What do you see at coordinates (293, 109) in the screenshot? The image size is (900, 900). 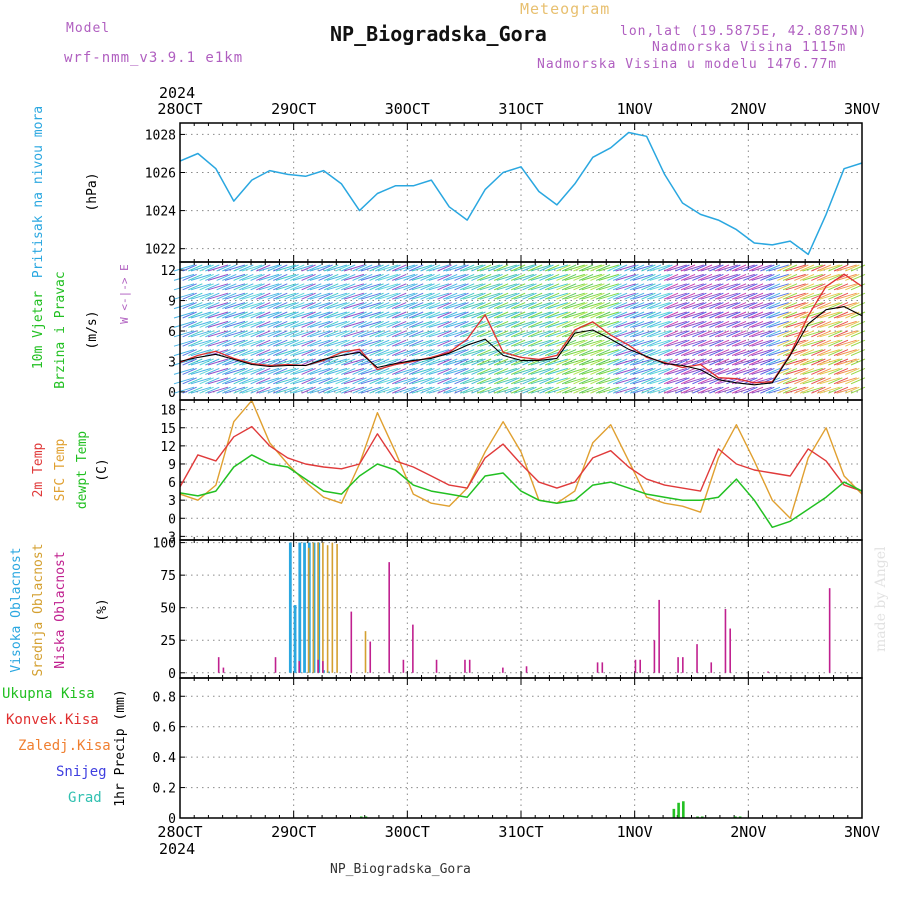 I see `x-day-label-top: 29OCT` at bounding box center [293, 109].